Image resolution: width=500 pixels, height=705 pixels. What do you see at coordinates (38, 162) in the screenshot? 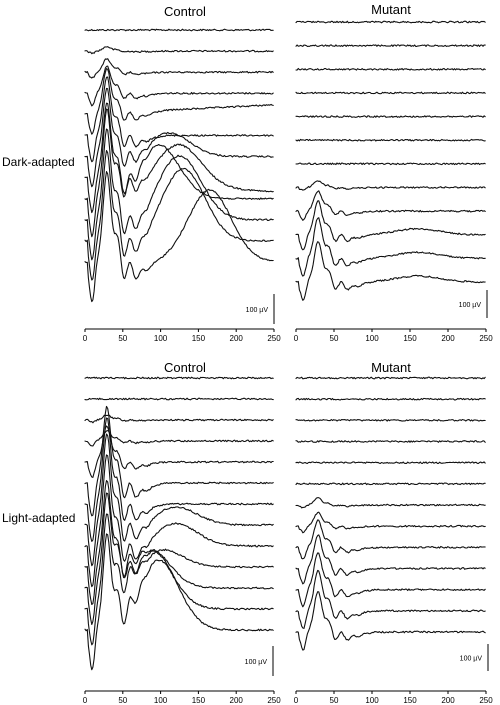
I see `row-label: Dark-adapted` at bounding box center [38, 162].